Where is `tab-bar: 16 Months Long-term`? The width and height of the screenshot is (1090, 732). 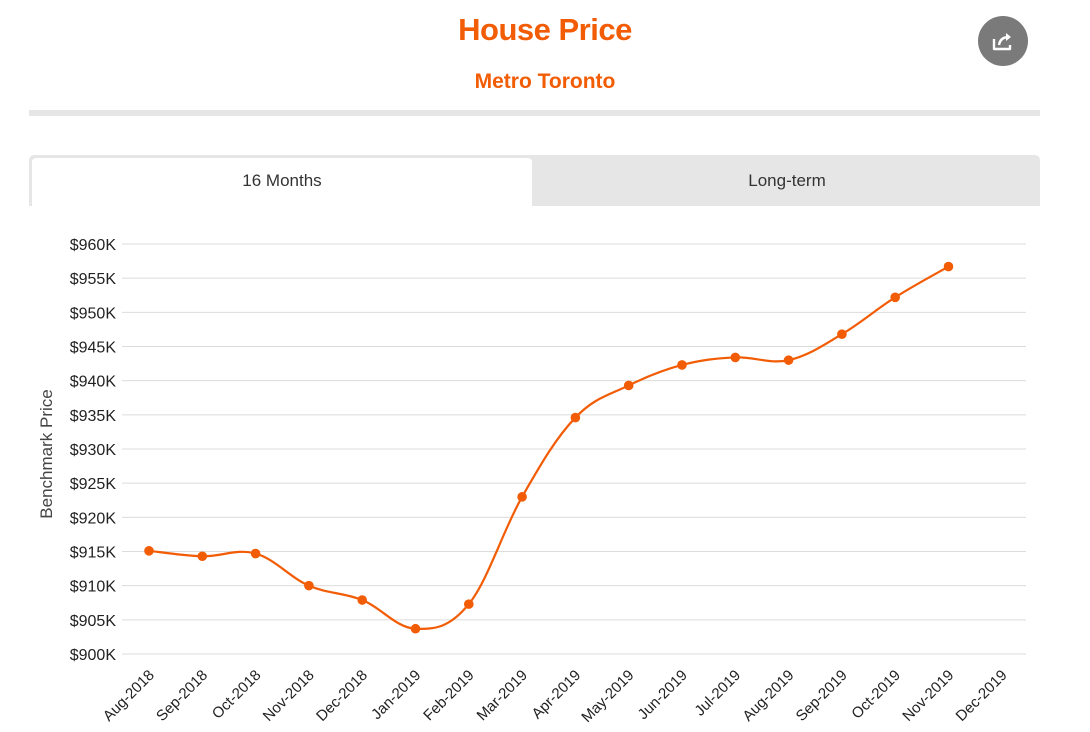
tab-bar: 16 Months Long-term is located at coordinates (534, 180).